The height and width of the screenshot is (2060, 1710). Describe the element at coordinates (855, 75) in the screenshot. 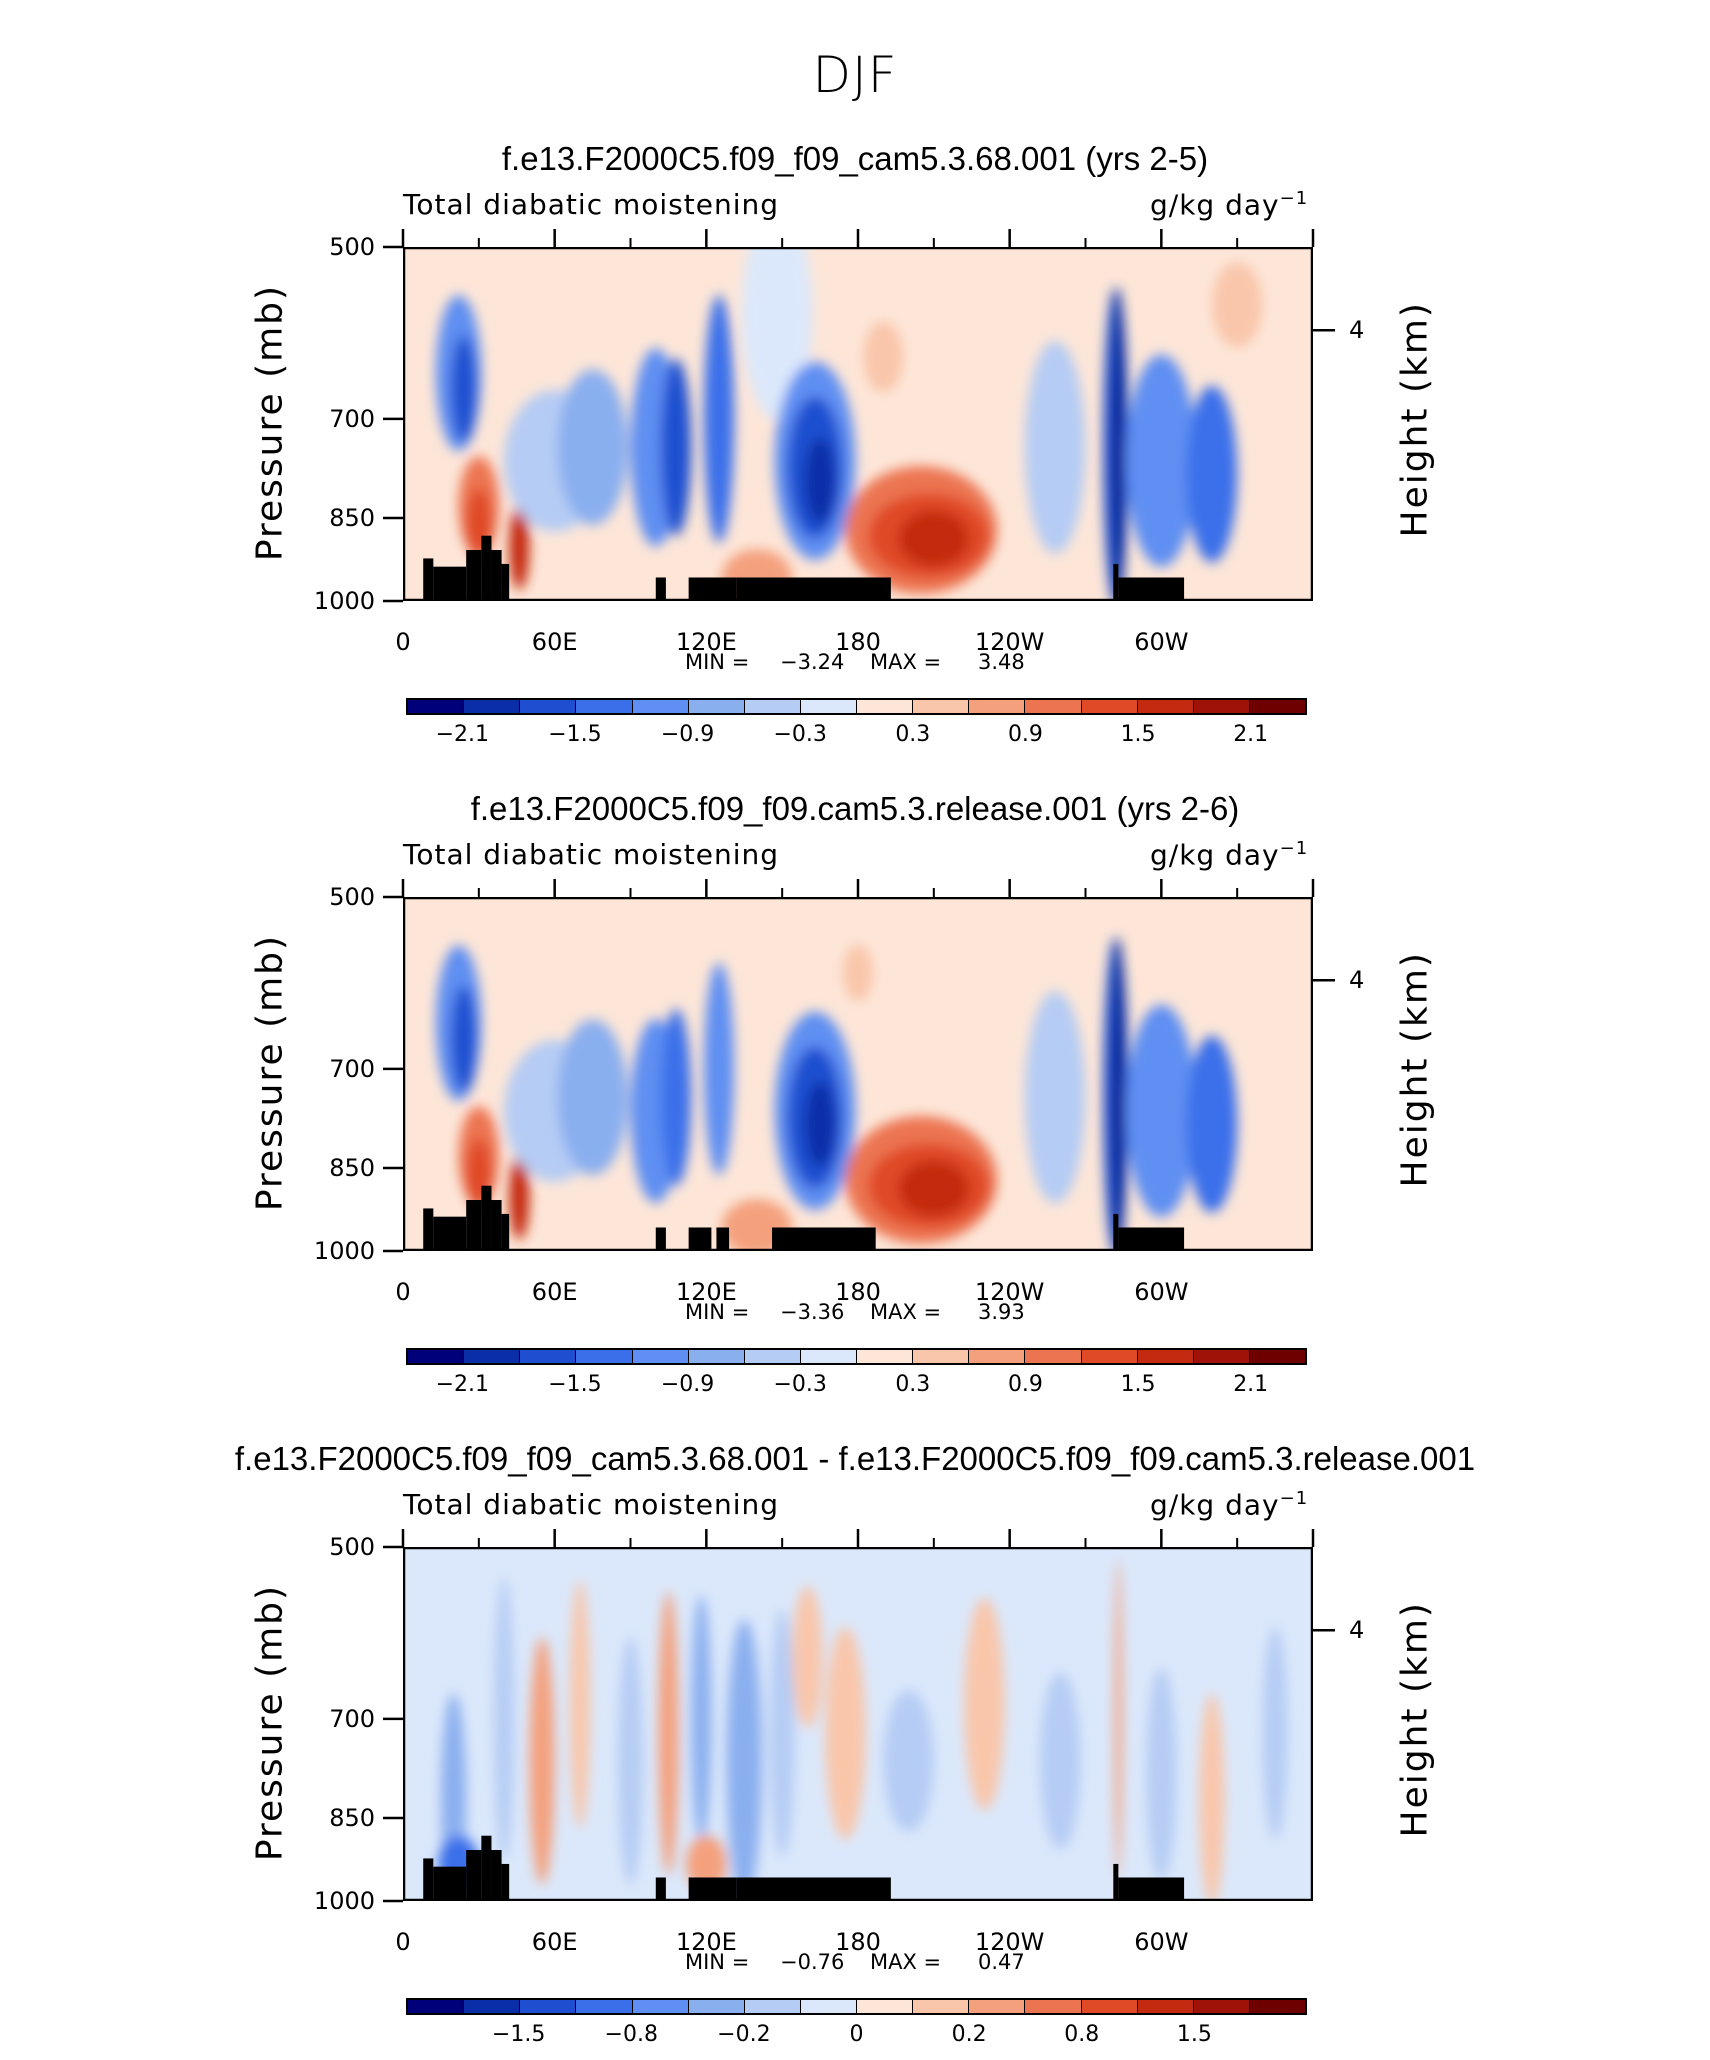

I see `figure-title: DJF` at that location.